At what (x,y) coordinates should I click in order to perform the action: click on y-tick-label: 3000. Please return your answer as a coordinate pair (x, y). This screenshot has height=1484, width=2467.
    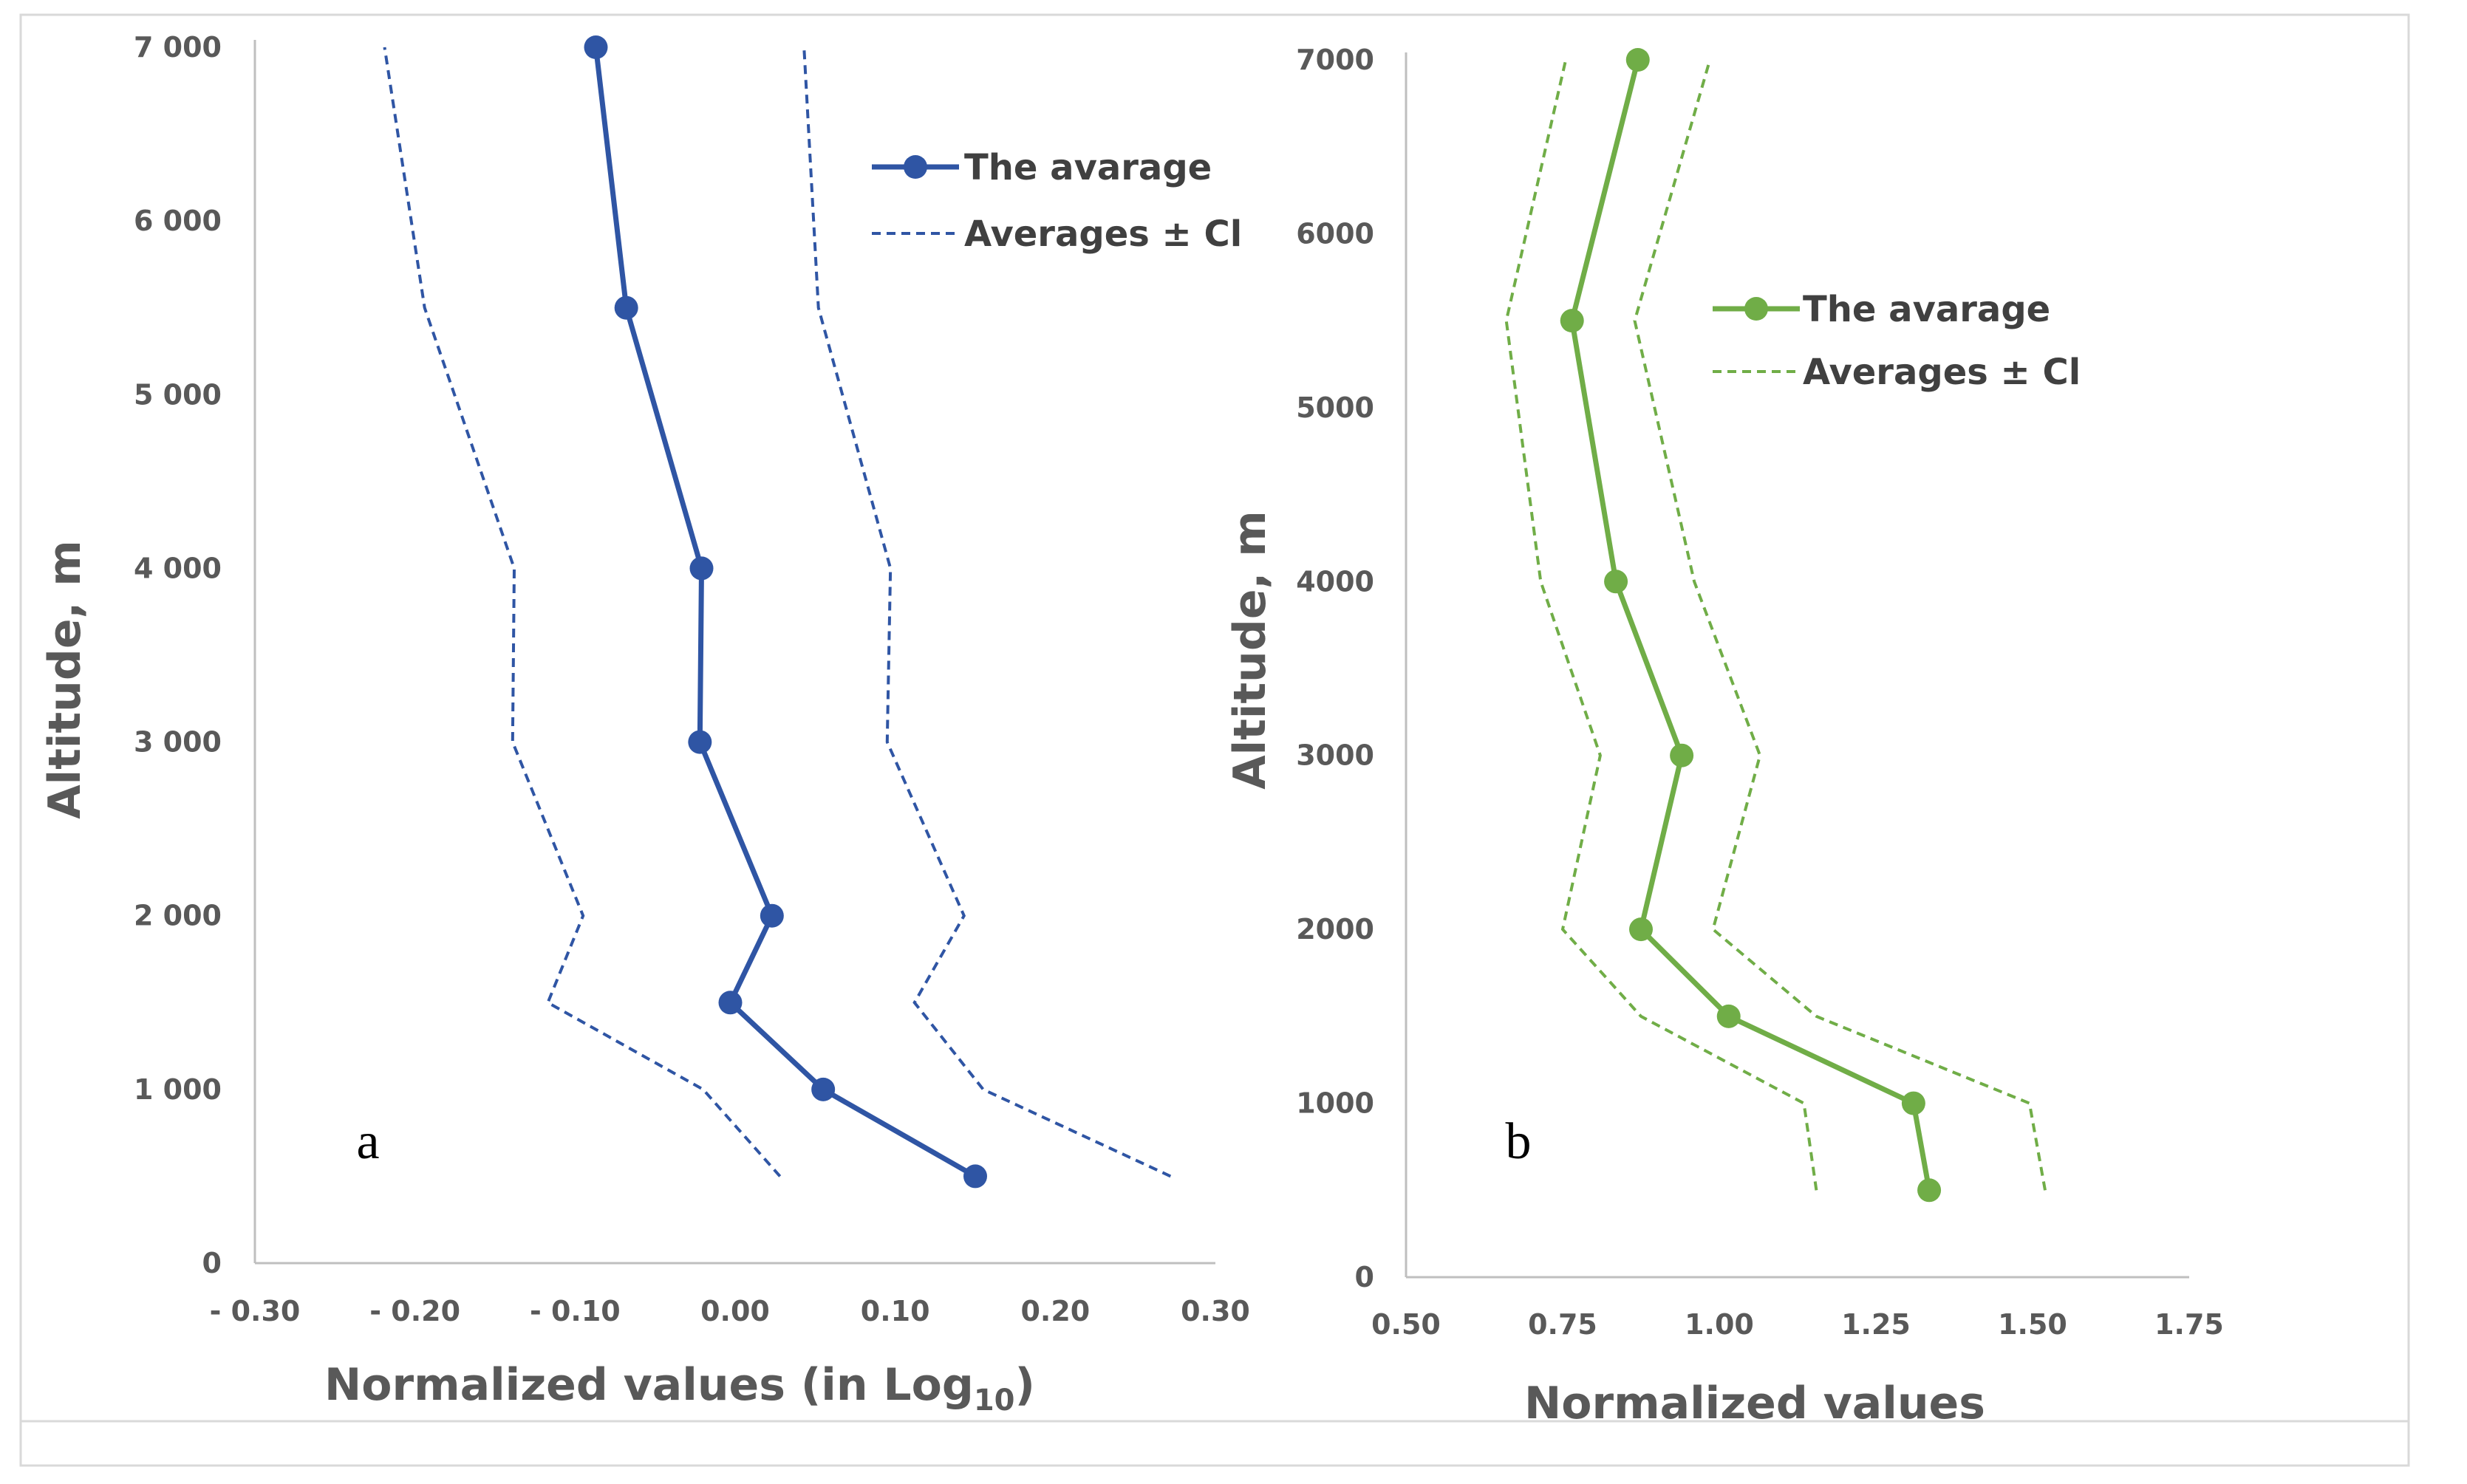
    Looking at the image, I should click on (1335, 756).